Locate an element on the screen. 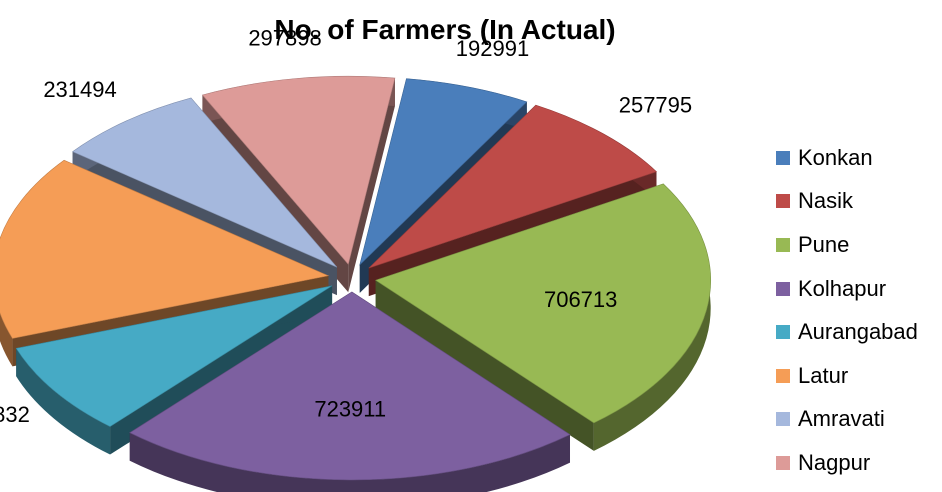 Image resolution: width=942 pixels, height=492 pixels. legend-item-konkan: Konkan is located at coordinates (847, 158).